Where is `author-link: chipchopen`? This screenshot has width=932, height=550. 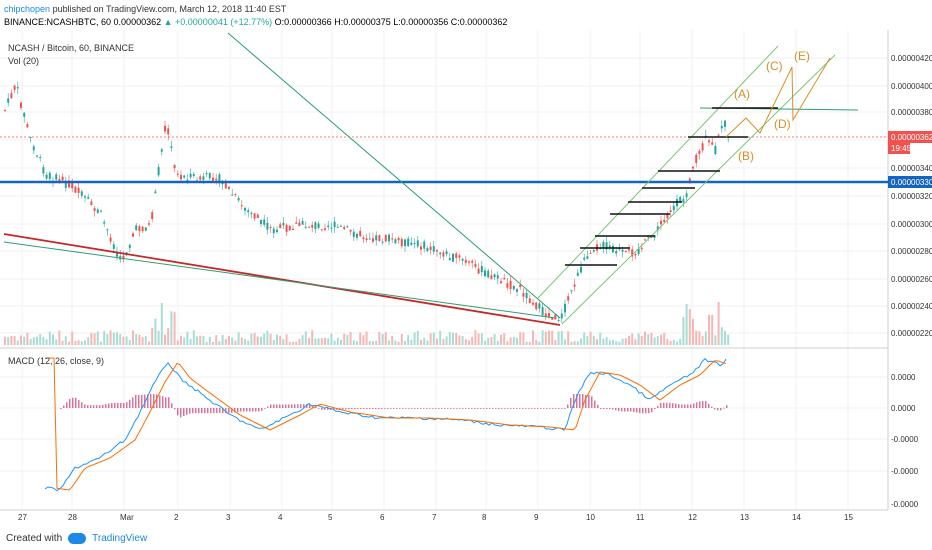 author-link: chipchopen is located at coordinates (27, 9).